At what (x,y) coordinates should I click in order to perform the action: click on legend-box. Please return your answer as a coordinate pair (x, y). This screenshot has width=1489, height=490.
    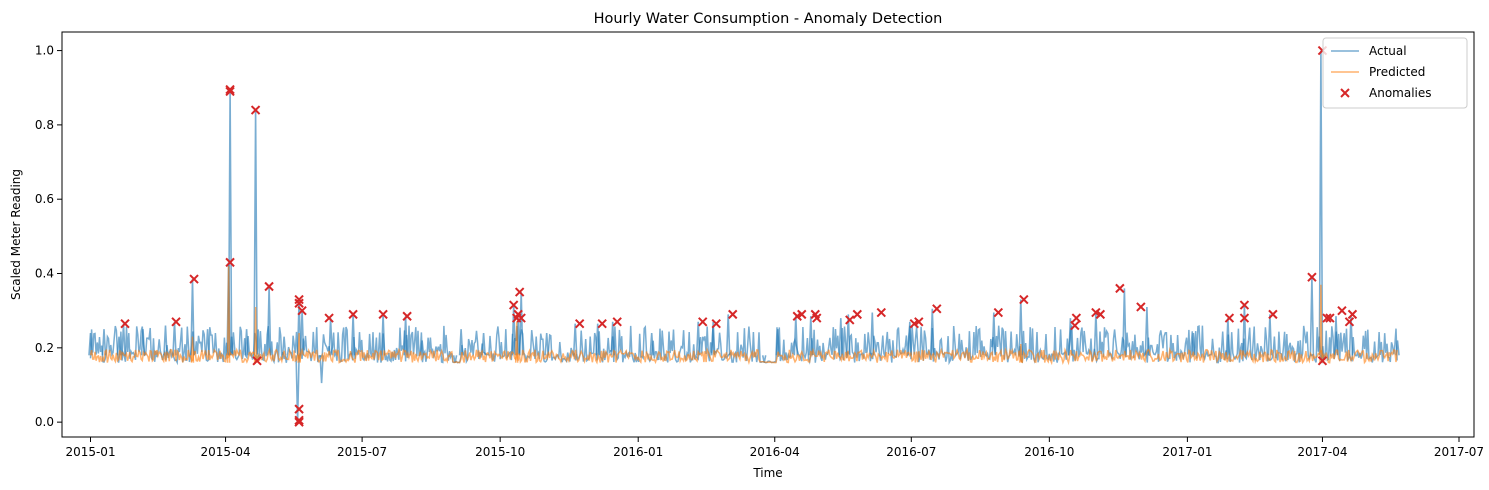
    Looking at the image, I should click on (1395, 73).